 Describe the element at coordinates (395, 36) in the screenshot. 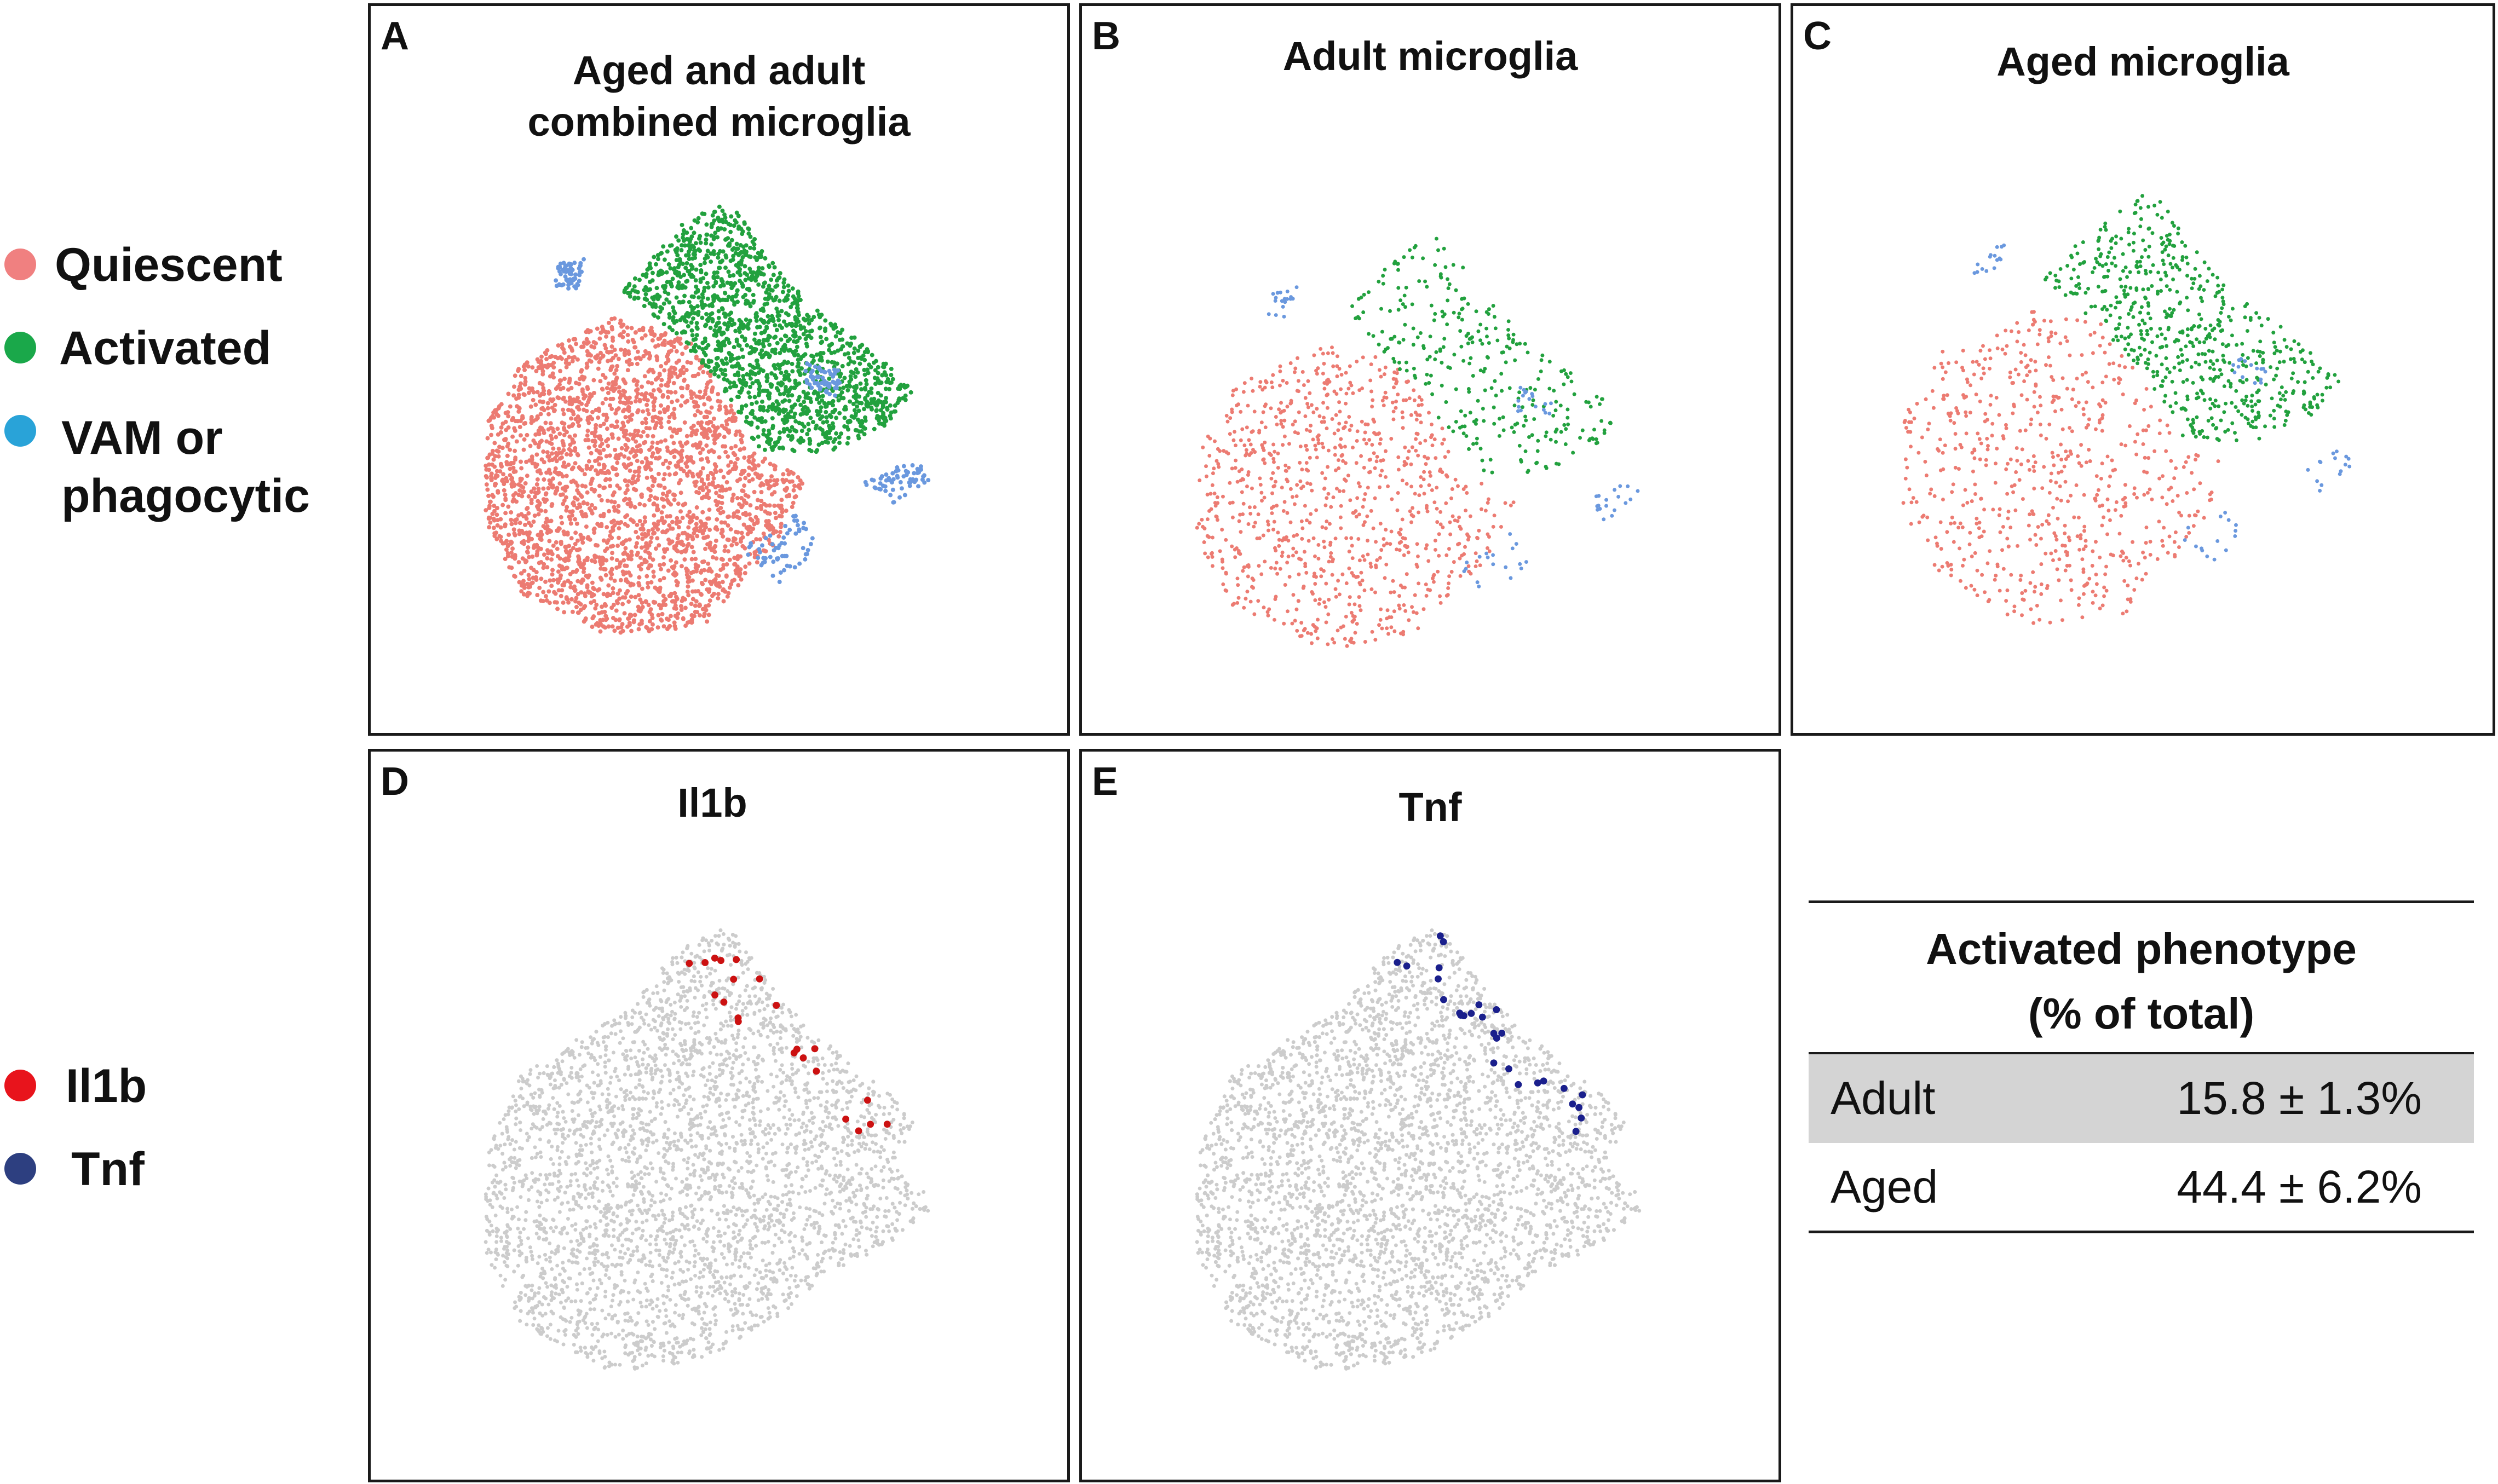

I see `panel-letter-a: A` at that location.